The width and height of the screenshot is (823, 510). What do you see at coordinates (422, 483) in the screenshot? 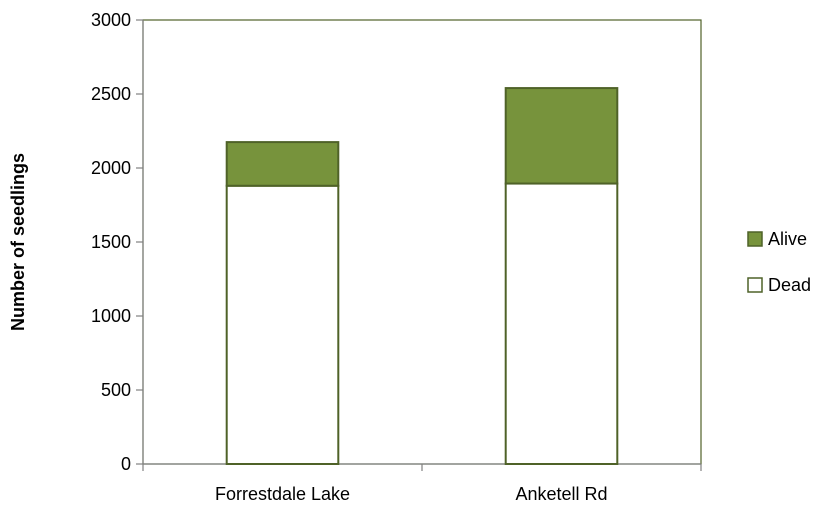
I see `x-axis: Forrestdale Lake Anketell Rd` at bounding box center [422, 483].